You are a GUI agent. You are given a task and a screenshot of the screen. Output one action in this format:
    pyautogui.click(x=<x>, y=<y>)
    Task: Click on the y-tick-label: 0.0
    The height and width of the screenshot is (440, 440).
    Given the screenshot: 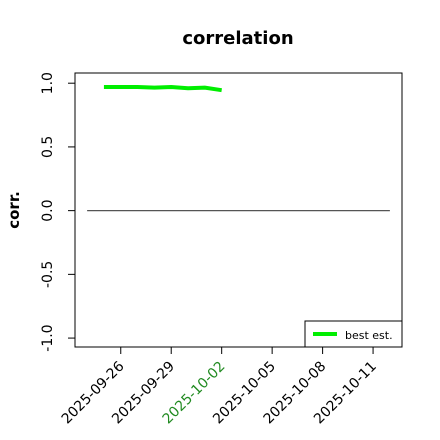 What is the action you would take?
    pyautogui.click(x=48, y=211)
    